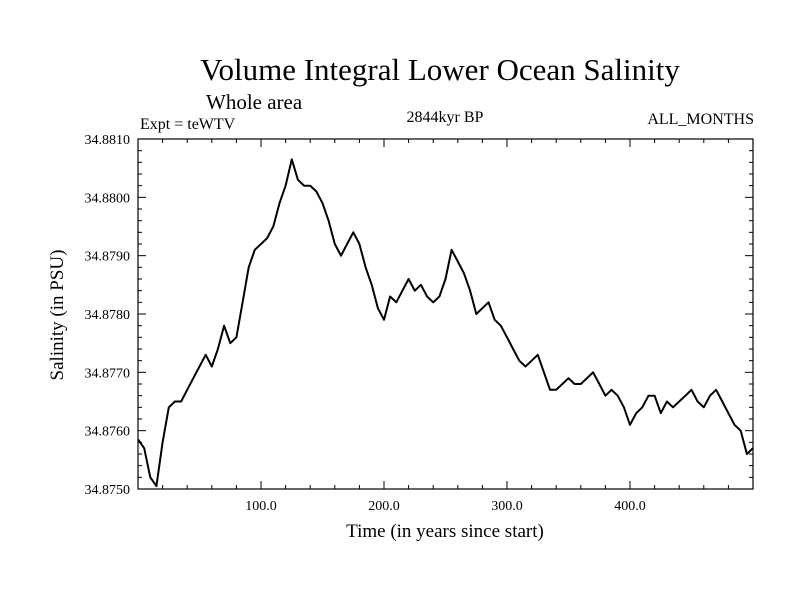 Image resolution: width=800 pixels, height=600 pixels. What do you see at coordinates (384, 506) in the screenshot?
I see `x-tick-label: 200.0` at bounding box center [384, 506].